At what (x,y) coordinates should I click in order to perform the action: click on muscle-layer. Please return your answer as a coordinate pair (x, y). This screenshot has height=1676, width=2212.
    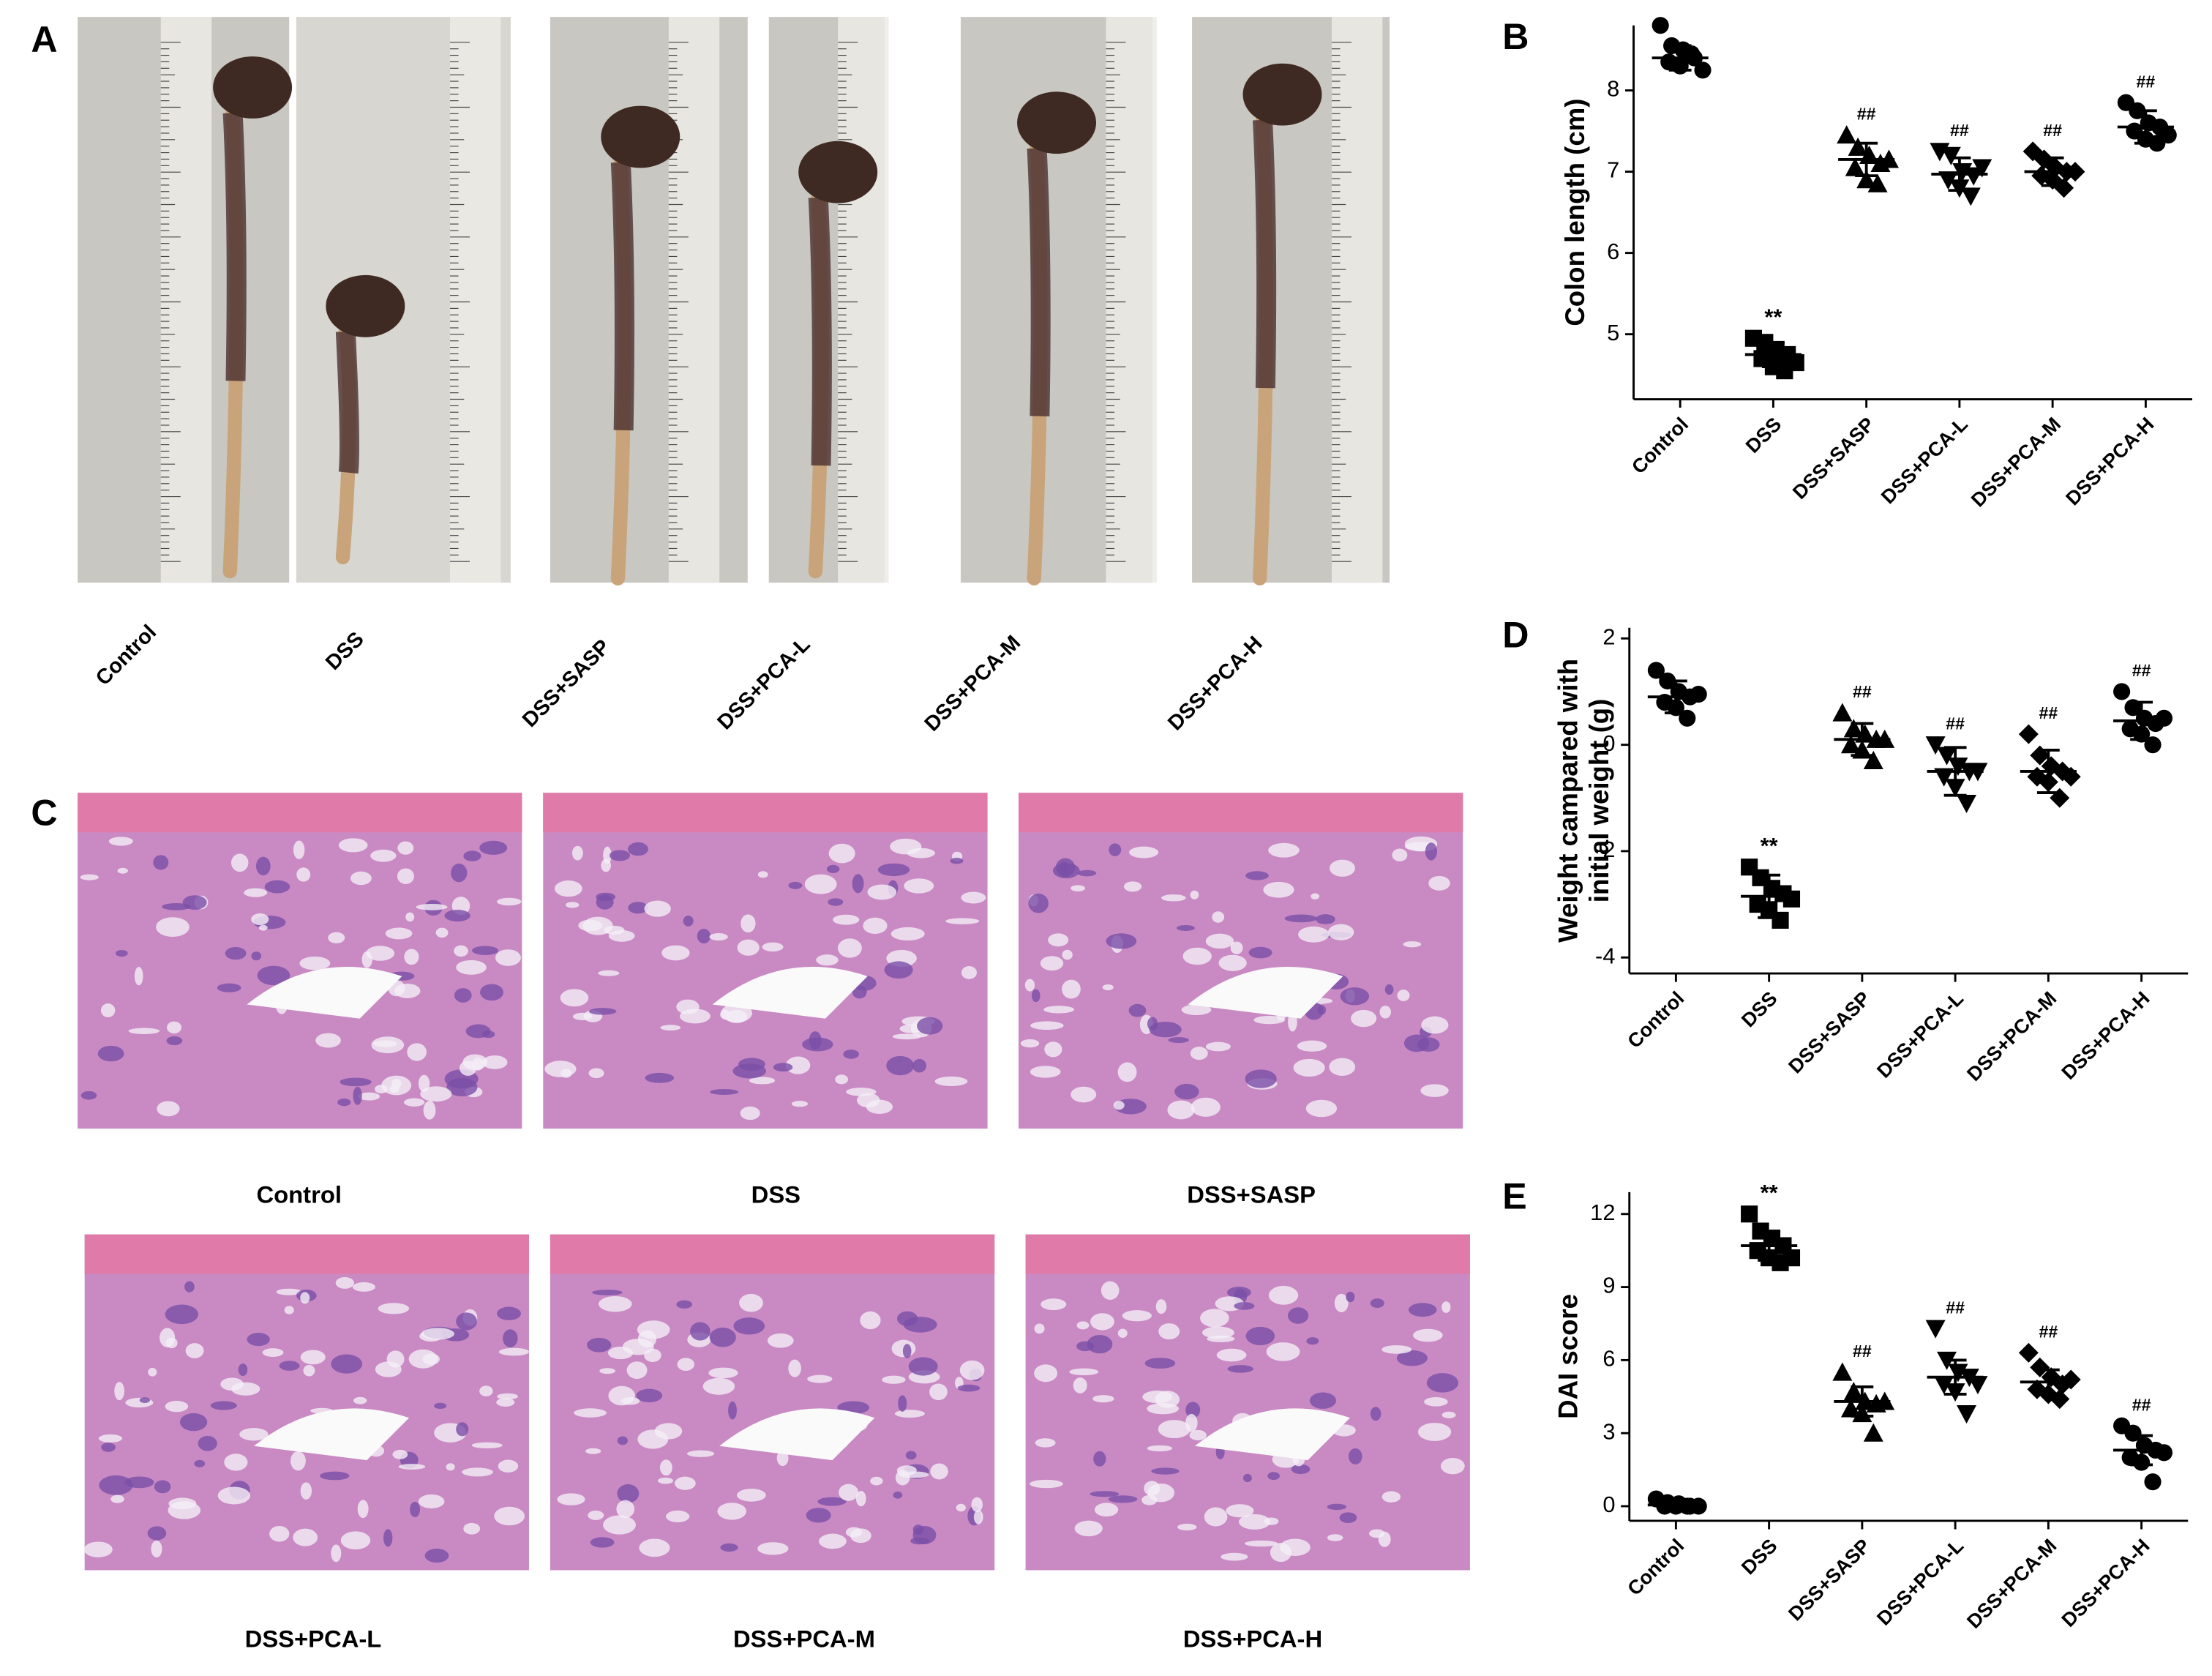
    Looking at the image, I should click on (772, 1254).